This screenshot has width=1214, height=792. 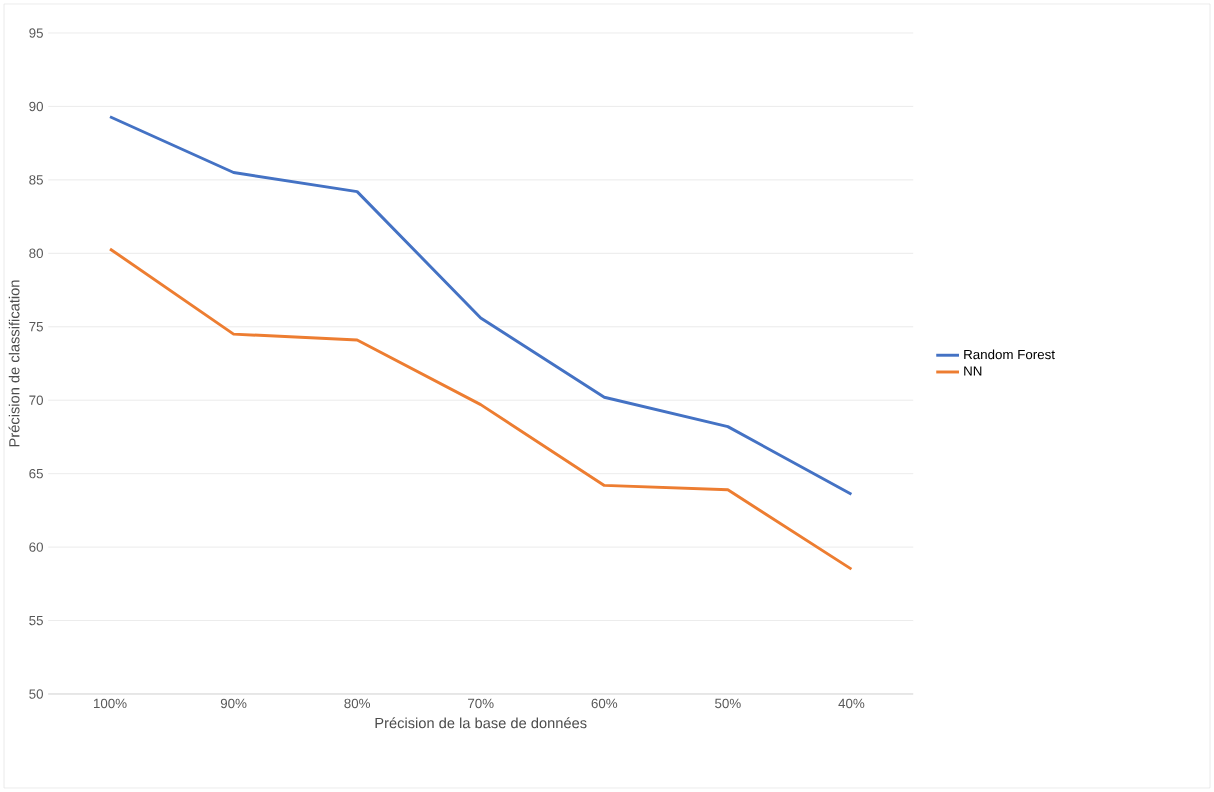 I want to click on y-tick-label: 95, so click(x=36, y=33).